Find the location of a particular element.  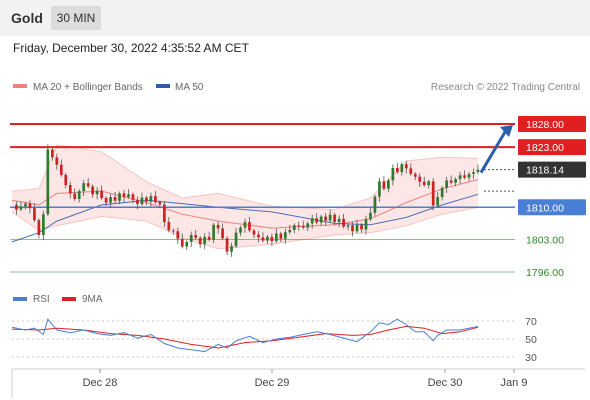

x-tick-label: Dec 30 is located at coordinates (445, 383).